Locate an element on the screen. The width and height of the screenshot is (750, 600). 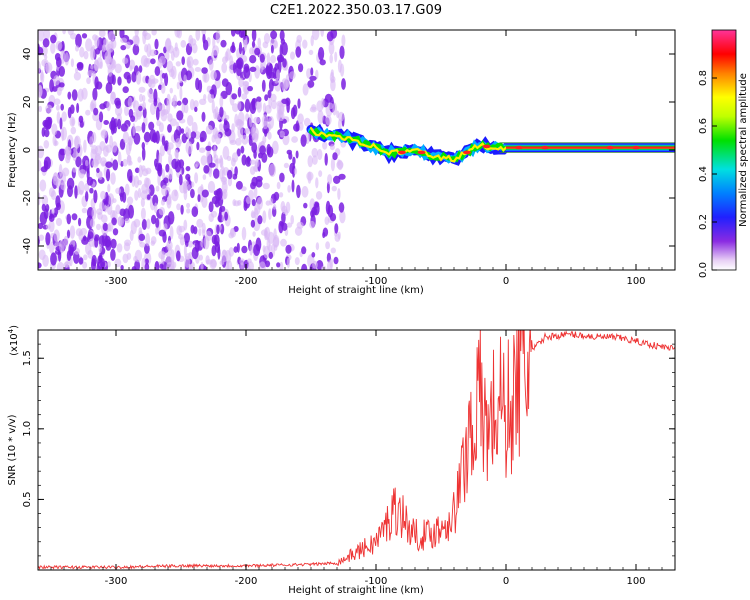
signal-hotspot is located at coordinates (610, 147).